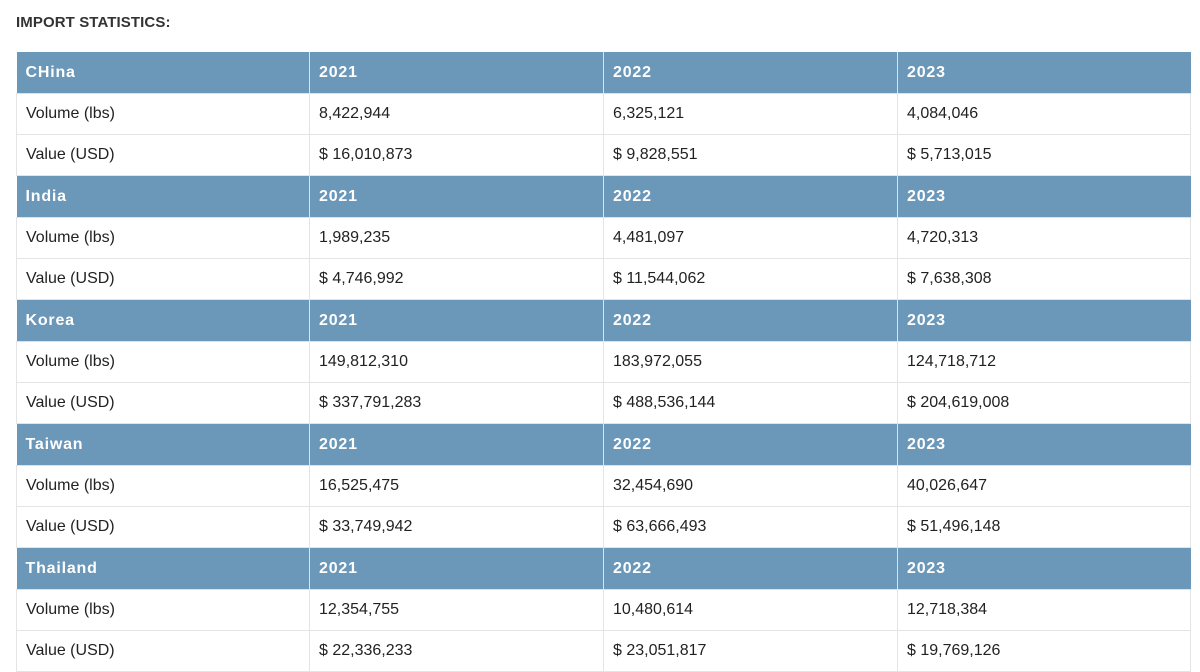 The image size is (1200, 672). What do you see at coordinates (456, 403) in the screenshot?
I see `table-cell: $ 337,791,283` at bounding box center [456, 403].